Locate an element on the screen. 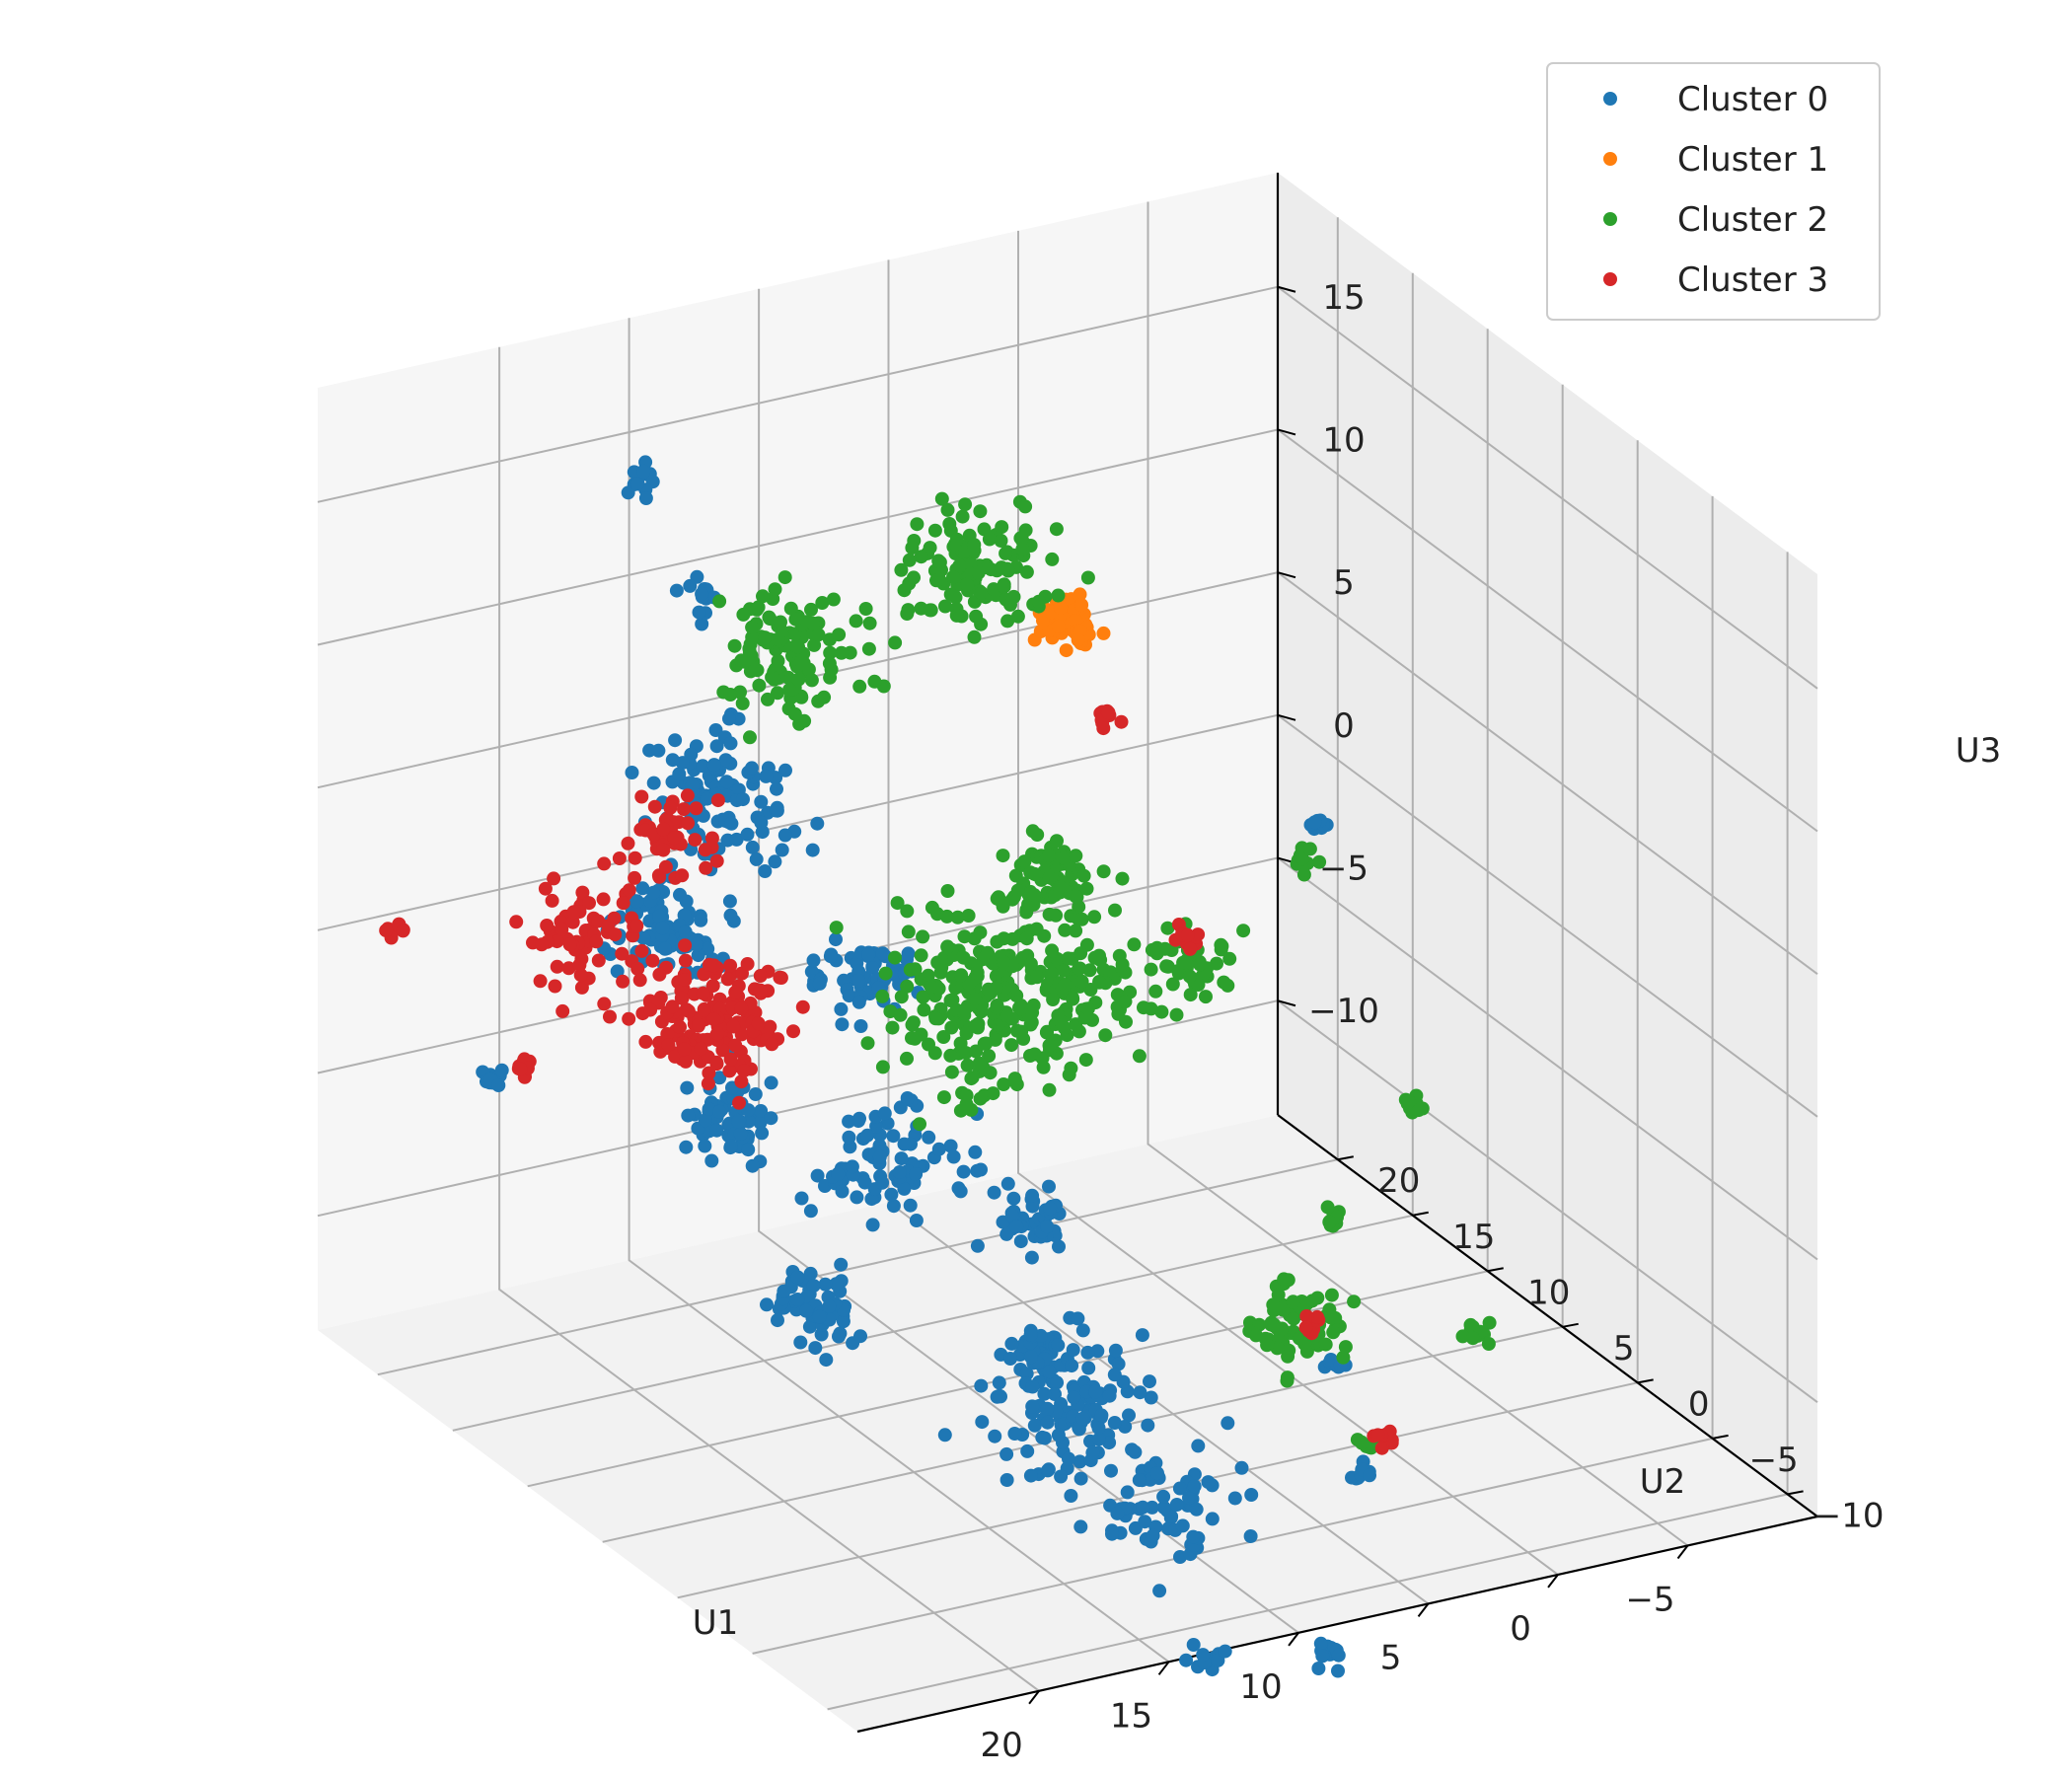 The width and height of the screenshot is (2072, 1776). z-tick-mark is located at coordinates (1286, 575).